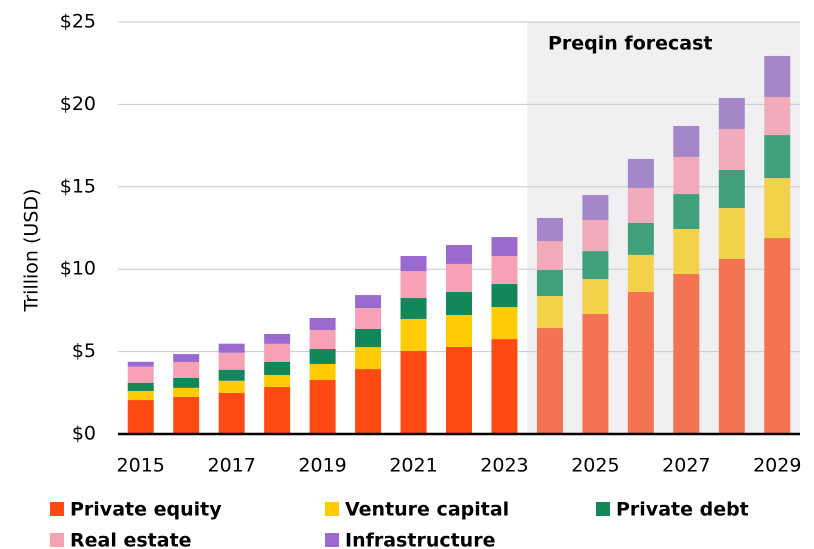 The image size is (814, 549). What do you see at coordinates (84, 434) in the screenshot?
I see `y-tick-label: $0` at bounding box center [84, 434].